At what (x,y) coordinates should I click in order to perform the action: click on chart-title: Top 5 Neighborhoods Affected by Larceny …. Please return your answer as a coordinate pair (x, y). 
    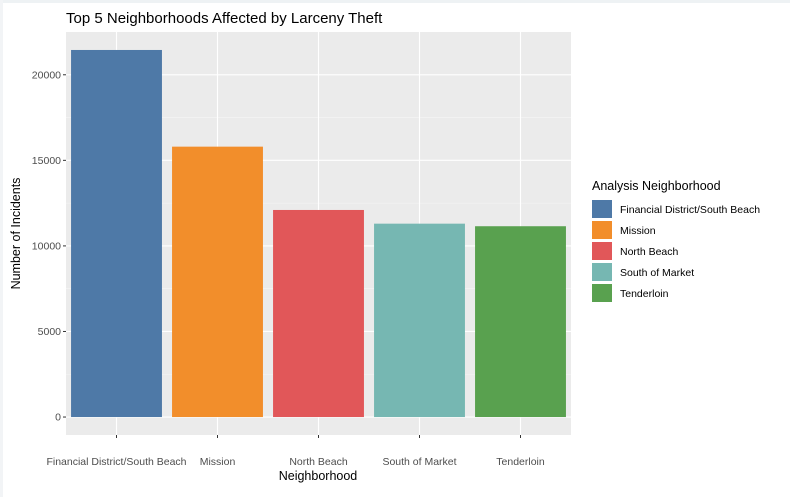
    Looking at the image, I should click on (224, 18).